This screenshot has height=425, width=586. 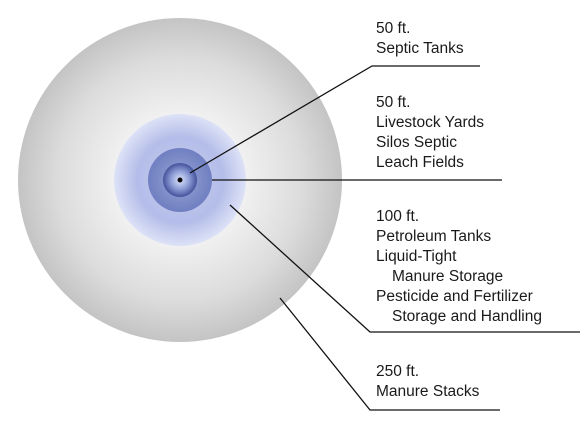 I want to click on leader-line-septic, so click(x=334, y=119).